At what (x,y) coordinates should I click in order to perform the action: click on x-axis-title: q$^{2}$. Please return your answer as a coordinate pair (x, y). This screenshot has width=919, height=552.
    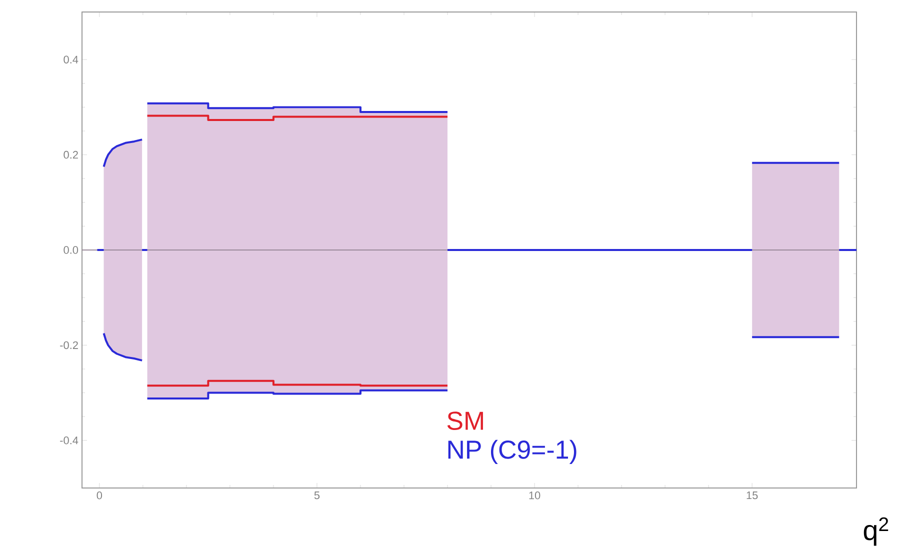
    Looking at the image, I should click on (876, 531).